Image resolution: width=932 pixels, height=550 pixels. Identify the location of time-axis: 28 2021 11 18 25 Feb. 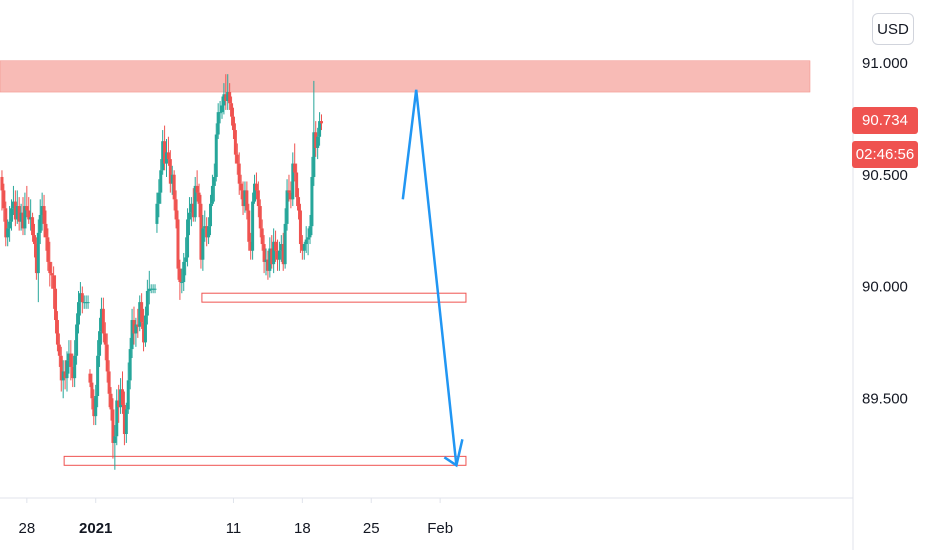
(235, 517).